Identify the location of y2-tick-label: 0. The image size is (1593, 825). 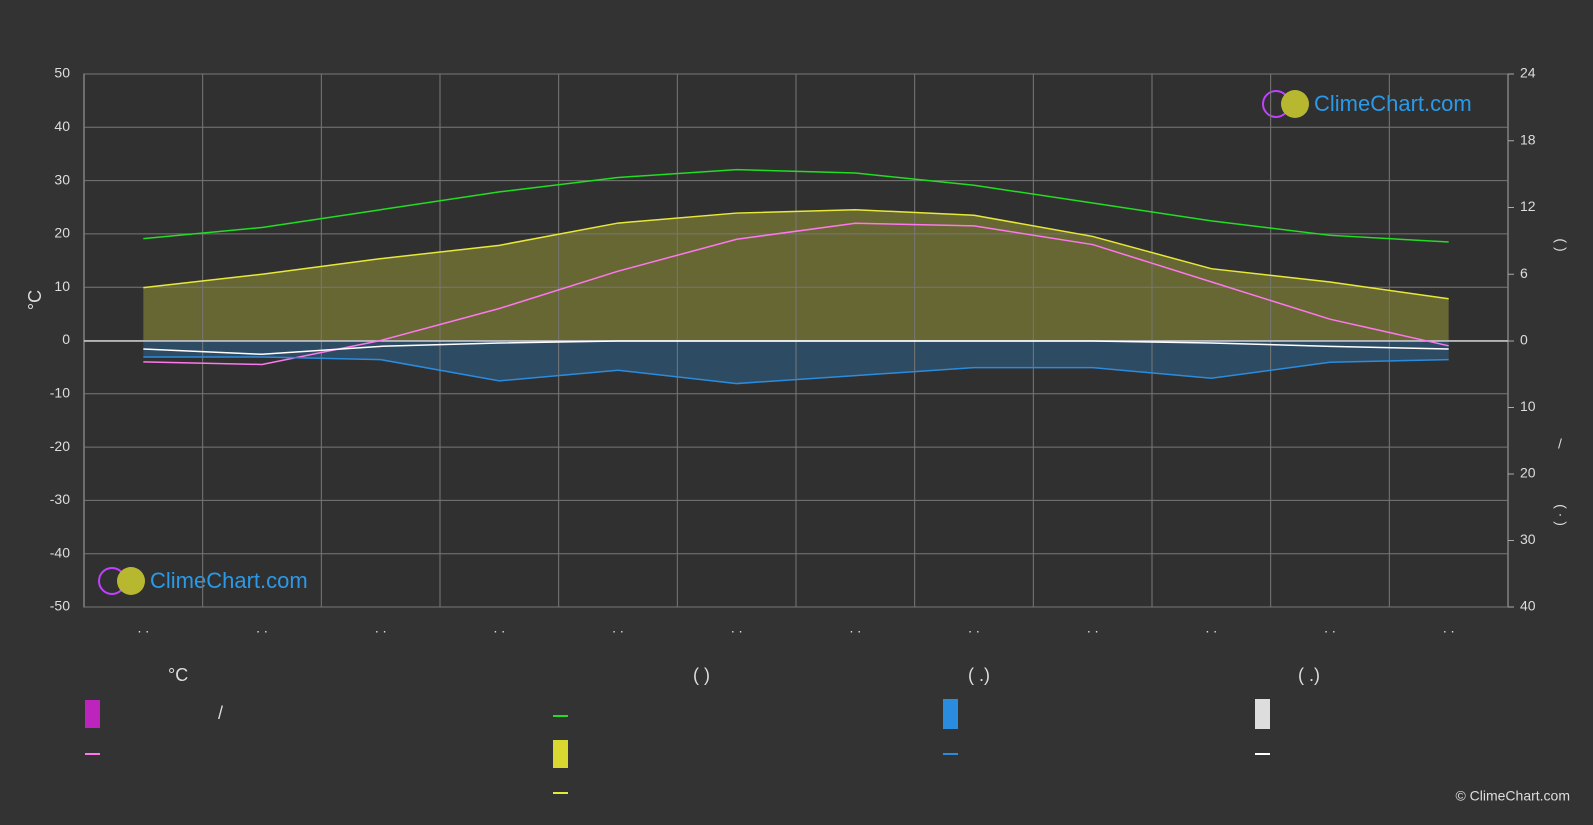
(1524, 340).